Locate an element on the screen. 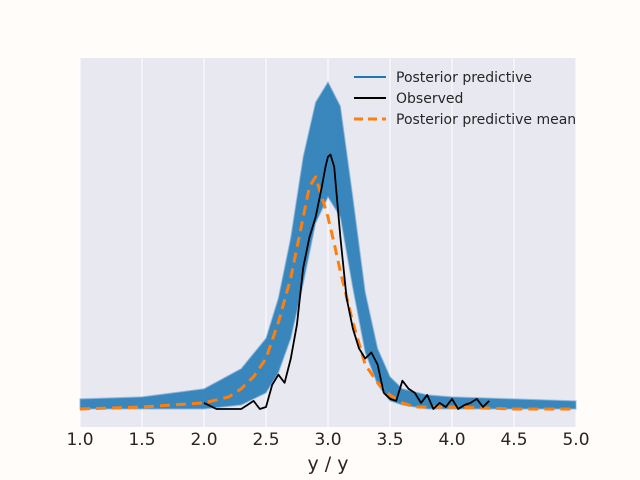 The image size is (640, 480). x-tick-label: 1.0 is located at coordinates (79, 440).